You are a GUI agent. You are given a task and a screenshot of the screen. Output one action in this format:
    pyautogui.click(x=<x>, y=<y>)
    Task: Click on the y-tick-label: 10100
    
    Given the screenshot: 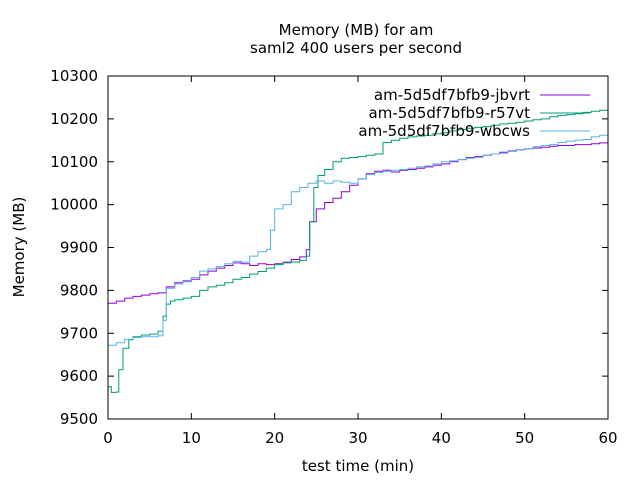 What is the action you would take?
    pyautogui.click(x=74, y=162)
    